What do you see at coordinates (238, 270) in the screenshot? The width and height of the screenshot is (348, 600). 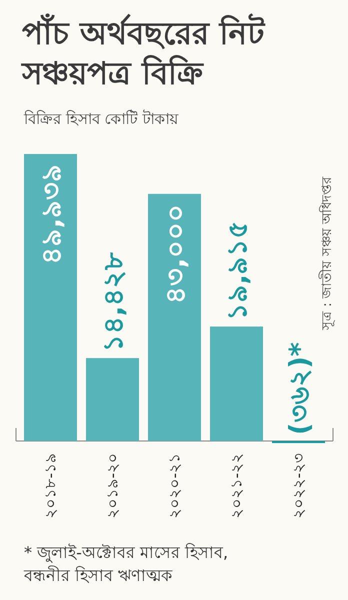 I see `data-label: ১৯,৯১৫` at bounding box center [238, 270].